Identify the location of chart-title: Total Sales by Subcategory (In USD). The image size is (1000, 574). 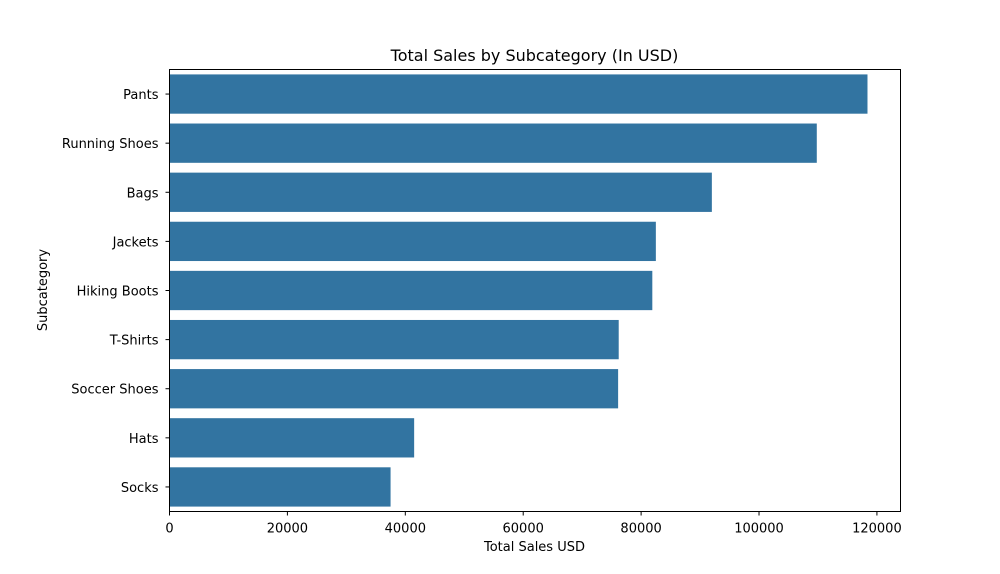
(534, 55).